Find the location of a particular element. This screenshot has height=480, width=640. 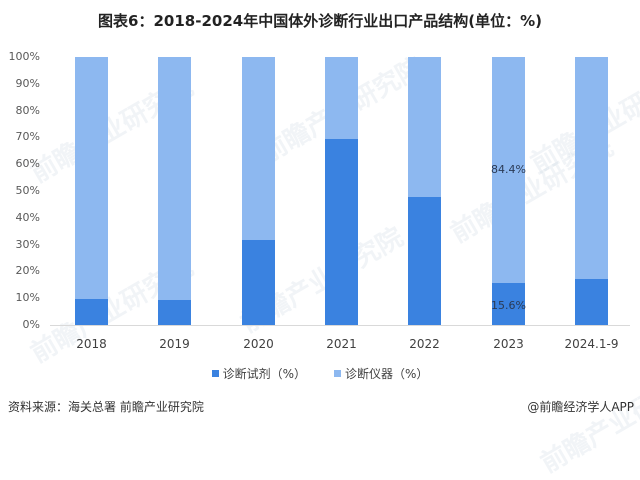

data-label-reagent-2023: 15.6% is located at coordinates (508, 305).